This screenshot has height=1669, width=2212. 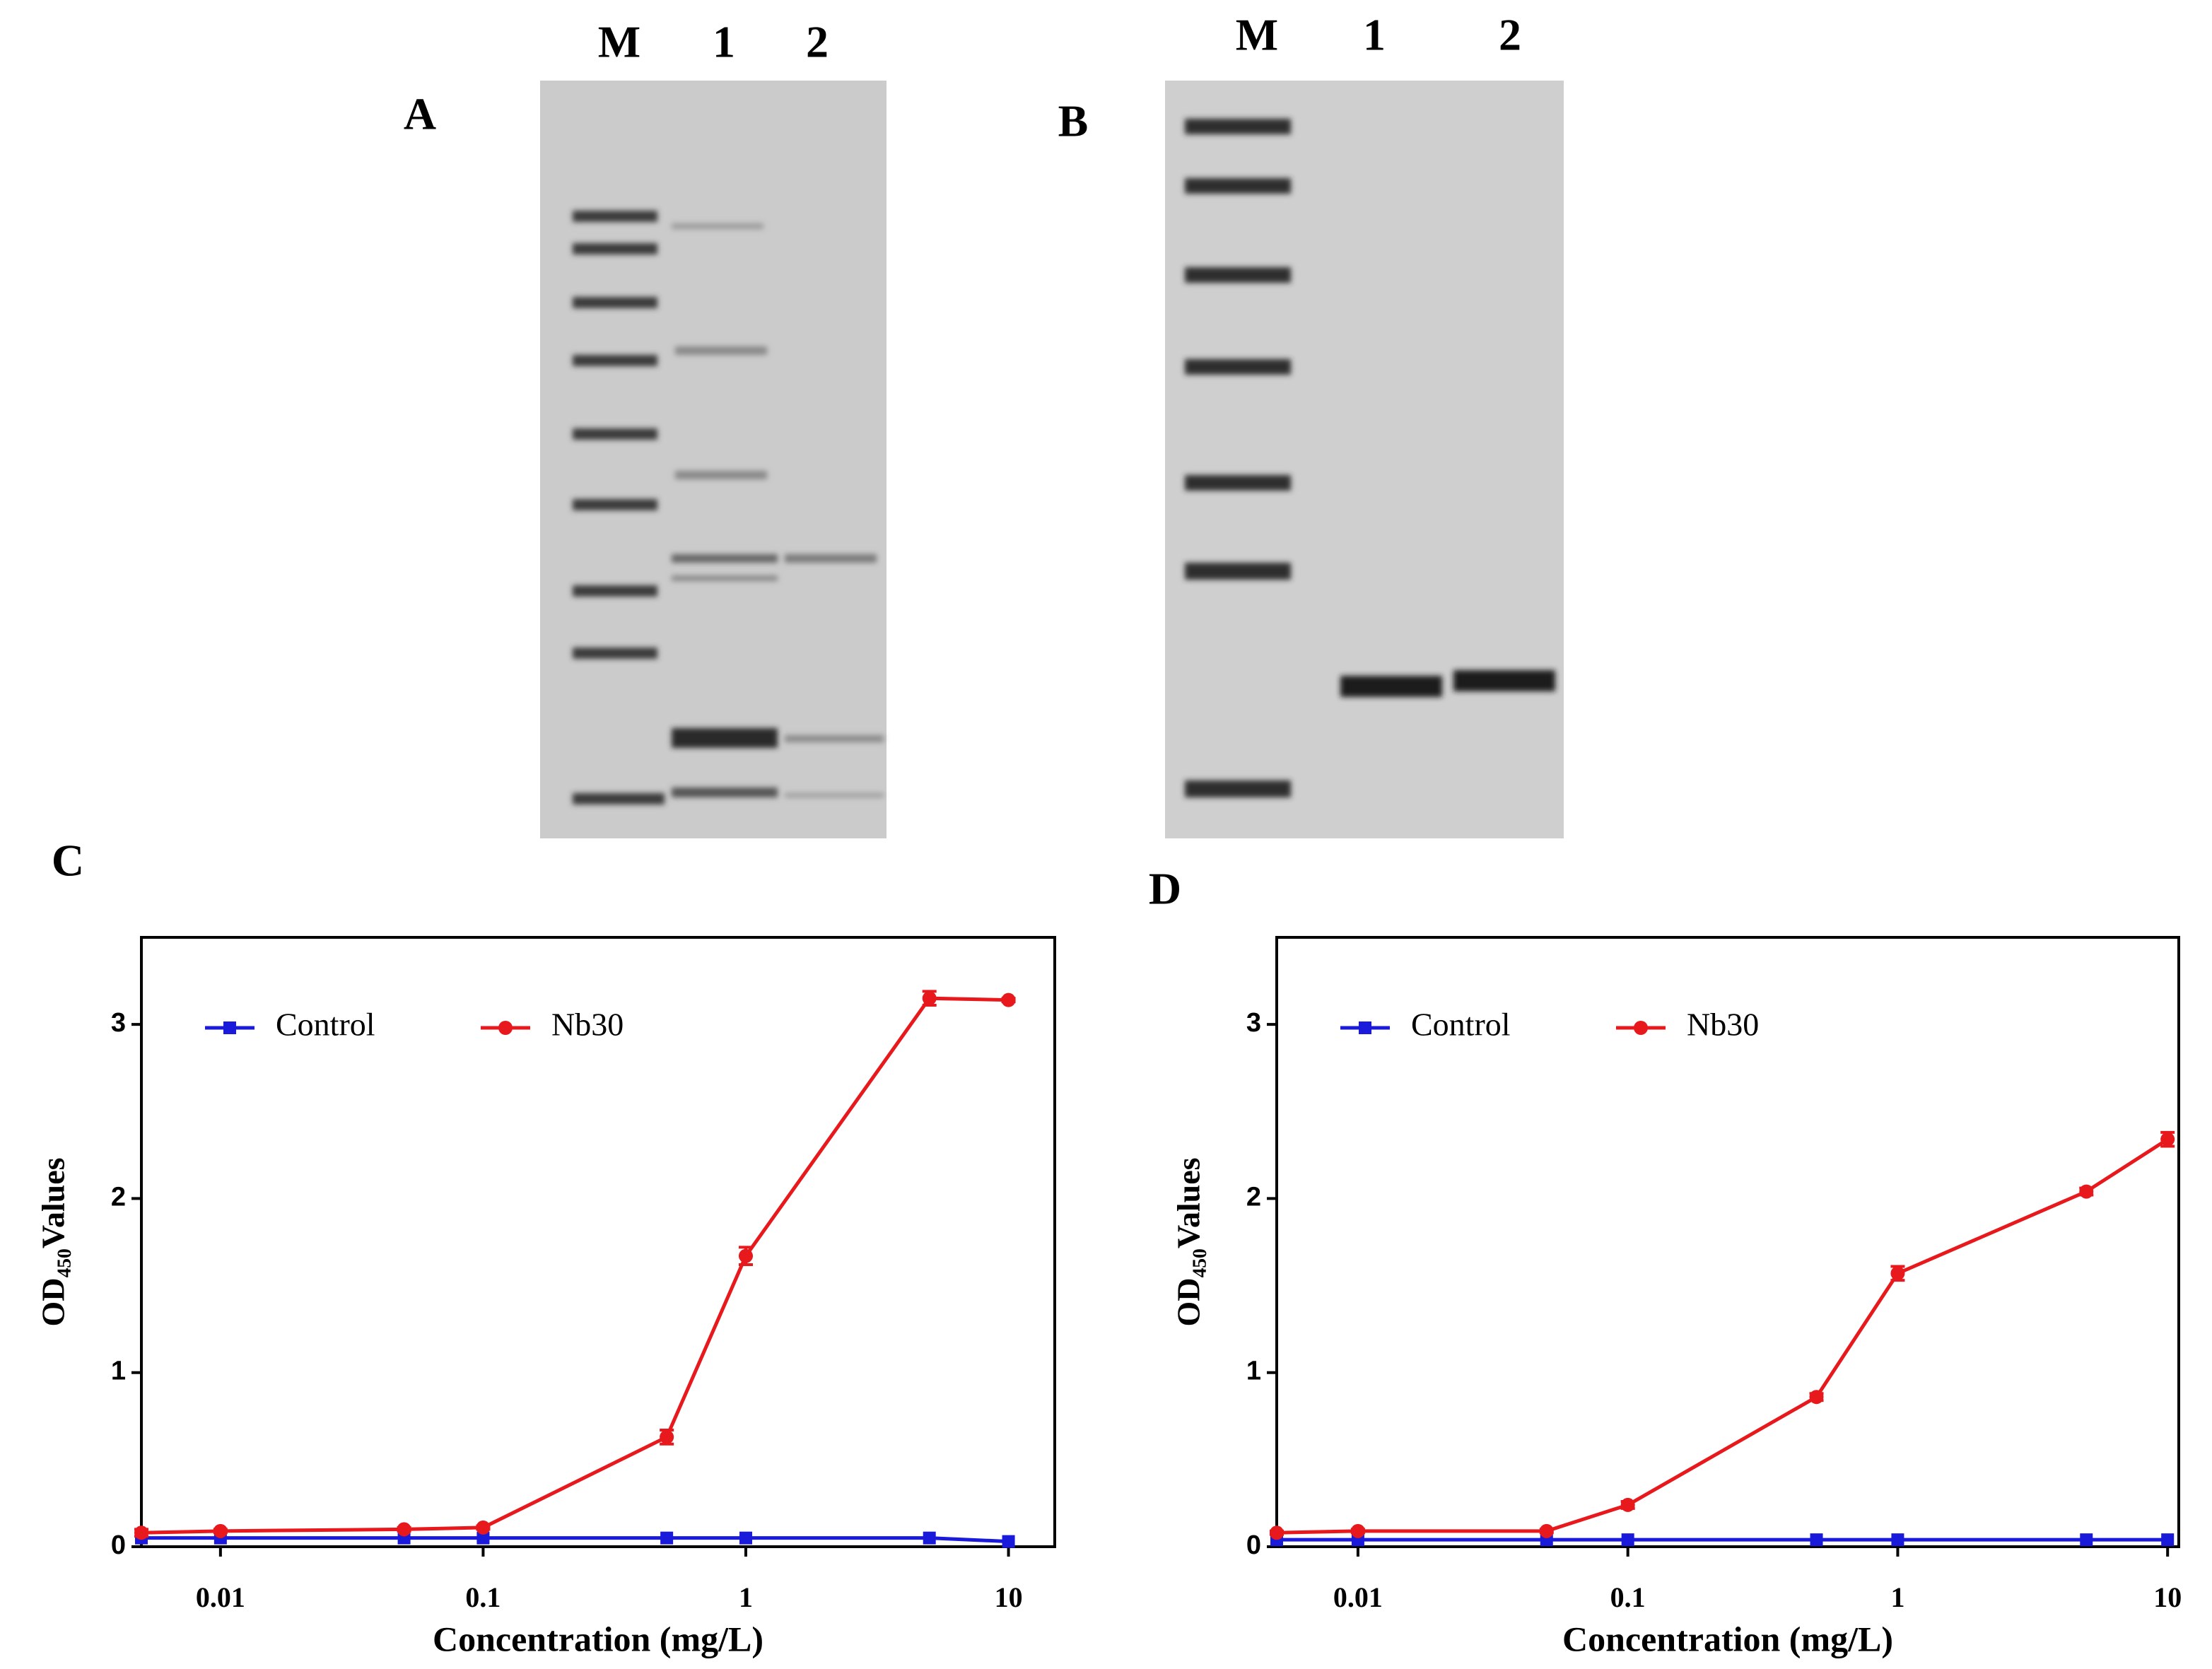 What do you see at coordinates (68, 861) in the screenshot?
I see `panel-label: C` at bounding box center [68, 861].